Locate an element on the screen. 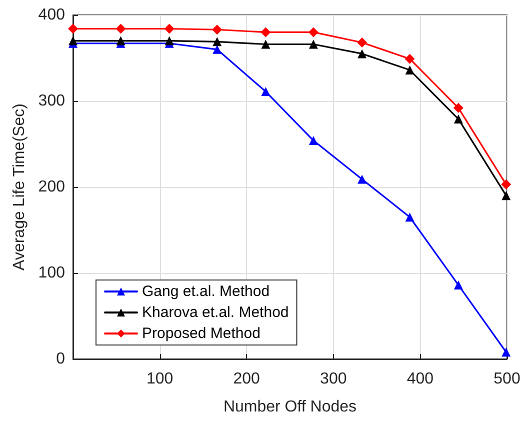 The height and width of the screenshot is (423, 530). legend-label: Proposed Method is located at coordinates (201, 333).